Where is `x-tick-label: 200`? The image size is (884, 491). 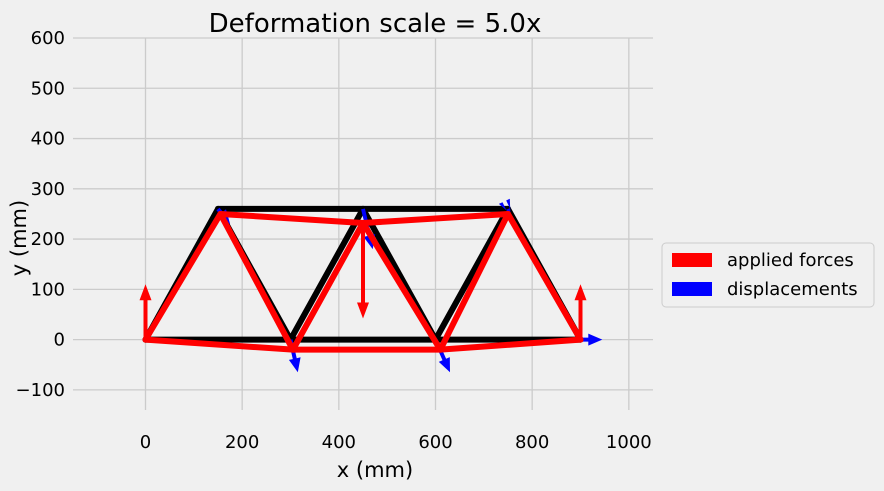
x-tick-label: 200 is located at coordinates (242, 442).